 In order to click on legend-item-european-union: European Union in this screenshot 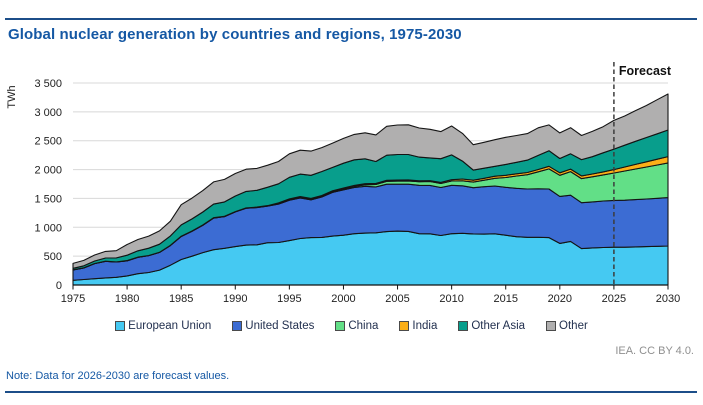, I will do `click(163, 326)`.